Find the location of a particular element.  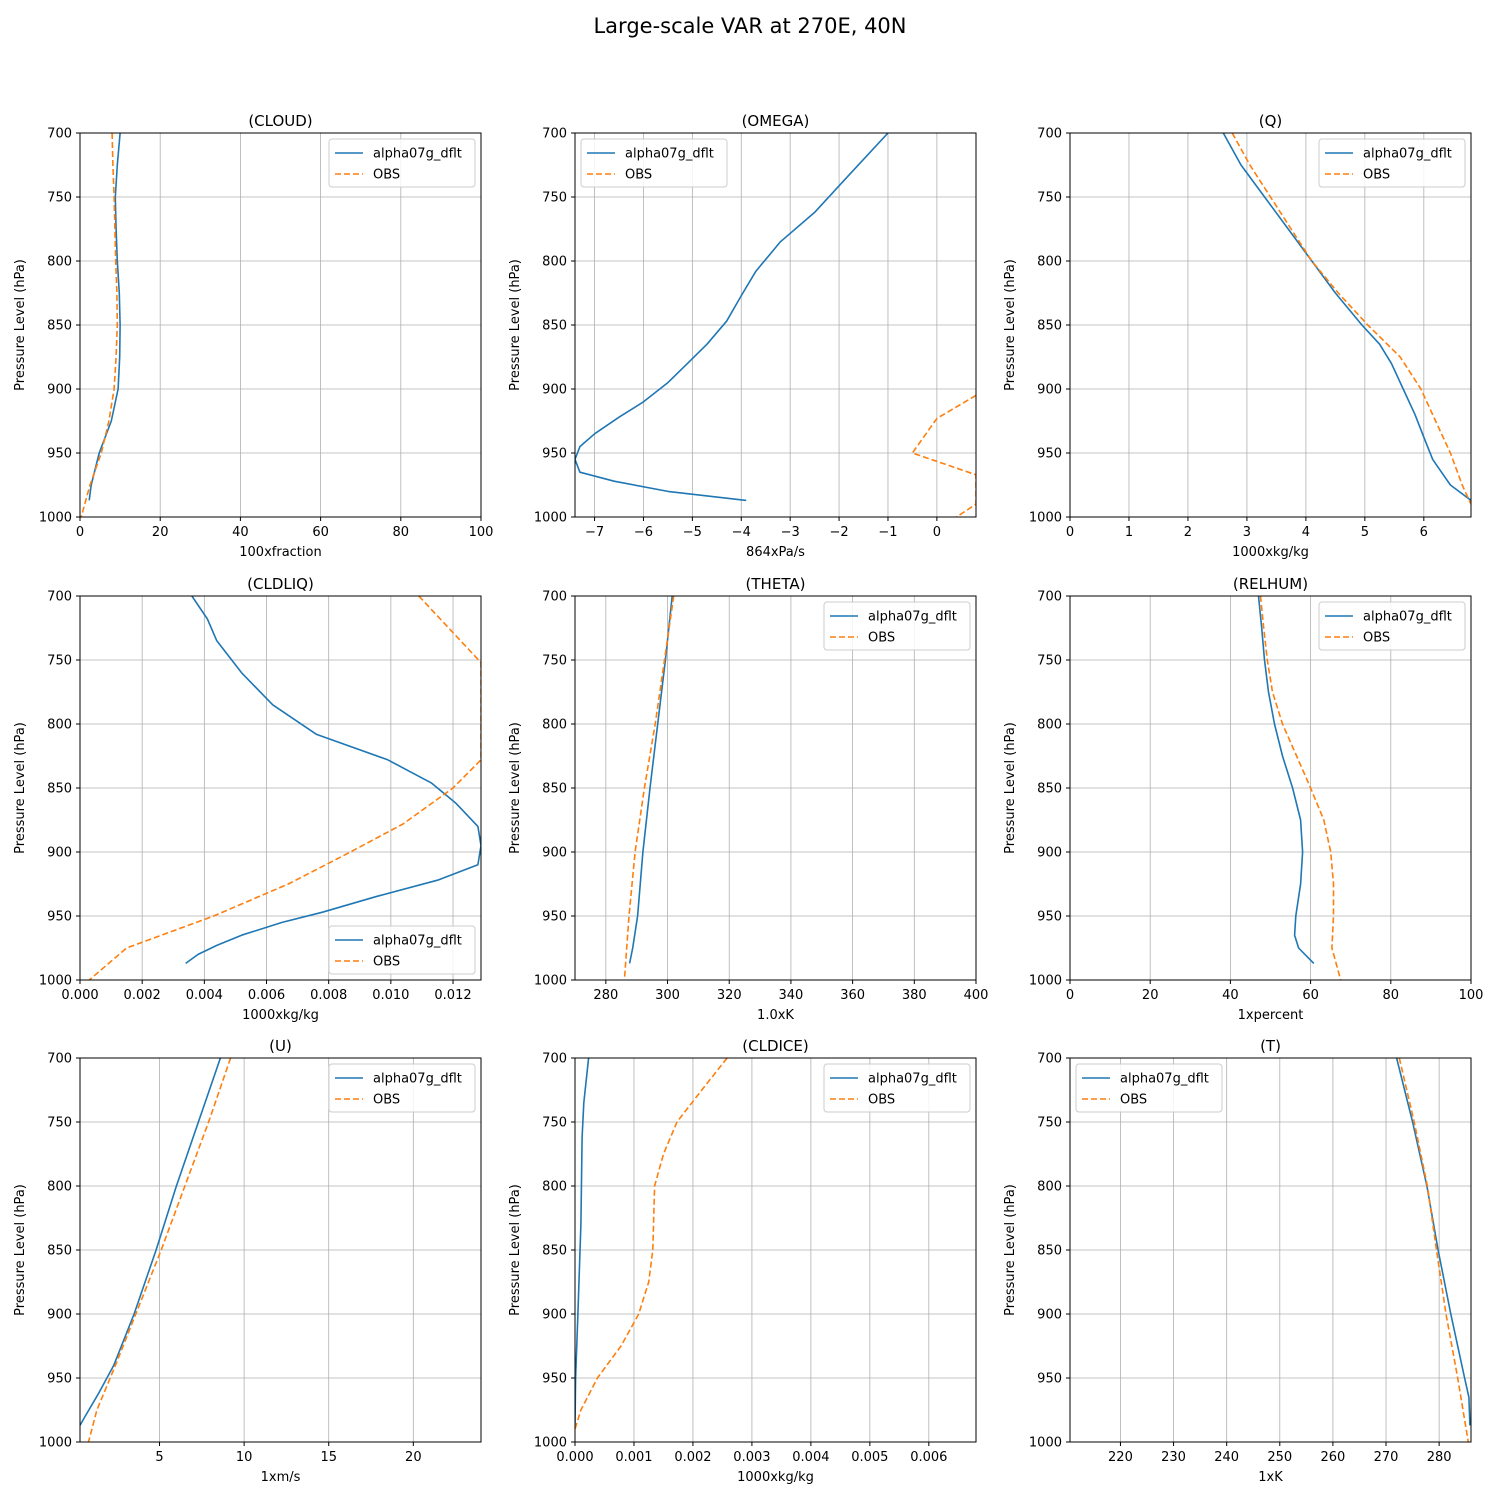

y-tick-label: 750 is located at coordinates (554, 1123).